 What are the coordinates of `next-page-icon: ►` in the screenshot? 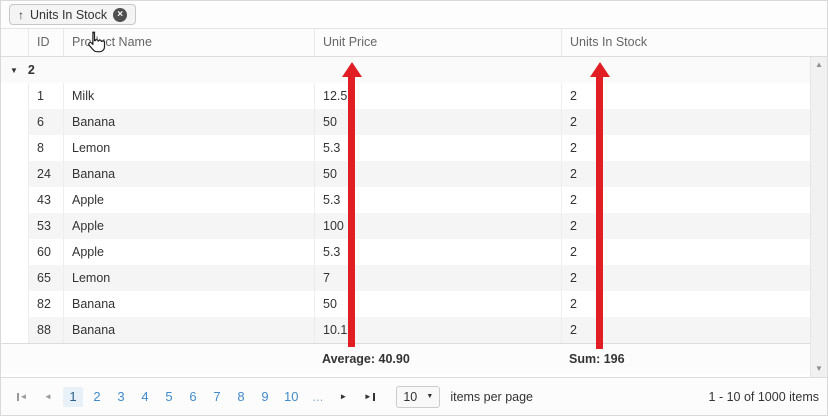 It's located at (343, 396).